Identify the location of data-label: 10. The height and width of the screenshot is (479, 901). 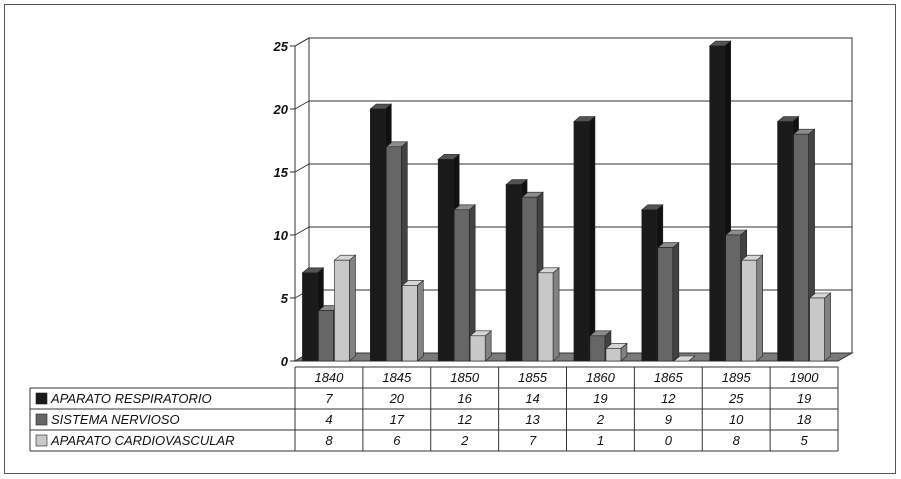
(736, 419).